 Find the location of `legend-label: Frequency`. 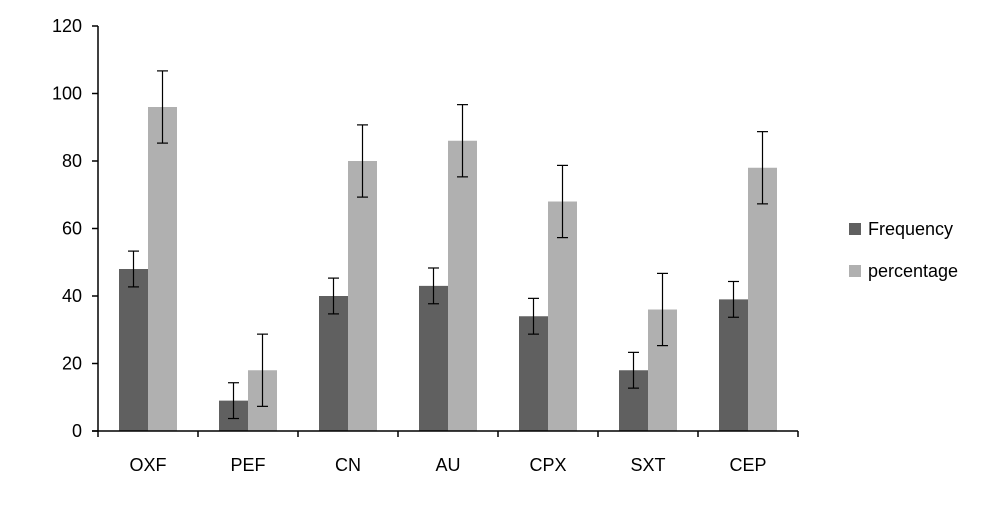

legend-label: Frequency is located at coordinates (910, 229).